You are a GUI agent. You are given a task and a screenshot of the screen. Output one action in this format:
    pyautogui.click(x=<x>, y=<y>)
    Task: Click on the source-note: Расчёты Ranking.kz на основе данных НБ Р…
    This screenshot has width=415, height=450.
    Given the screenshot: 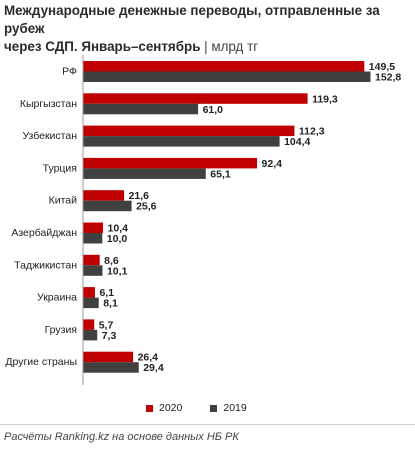 What is the action you would take?
    pyautogui.click(x=121, y=437)
    